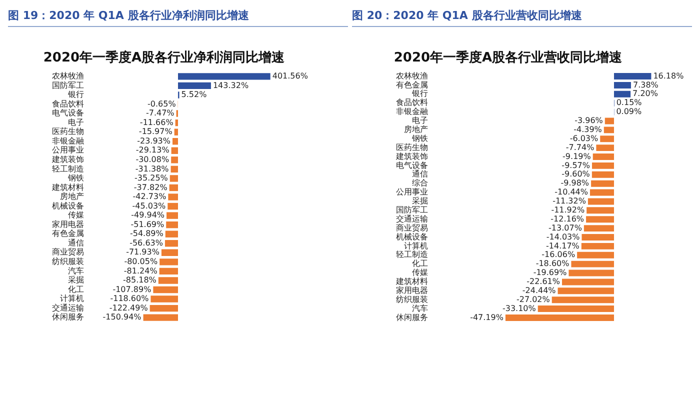 This screenshot has height=396, width=700. Describe the element at coordinates (668, 75) in the screenshot. I see `data-label: 16.18%` at that location.